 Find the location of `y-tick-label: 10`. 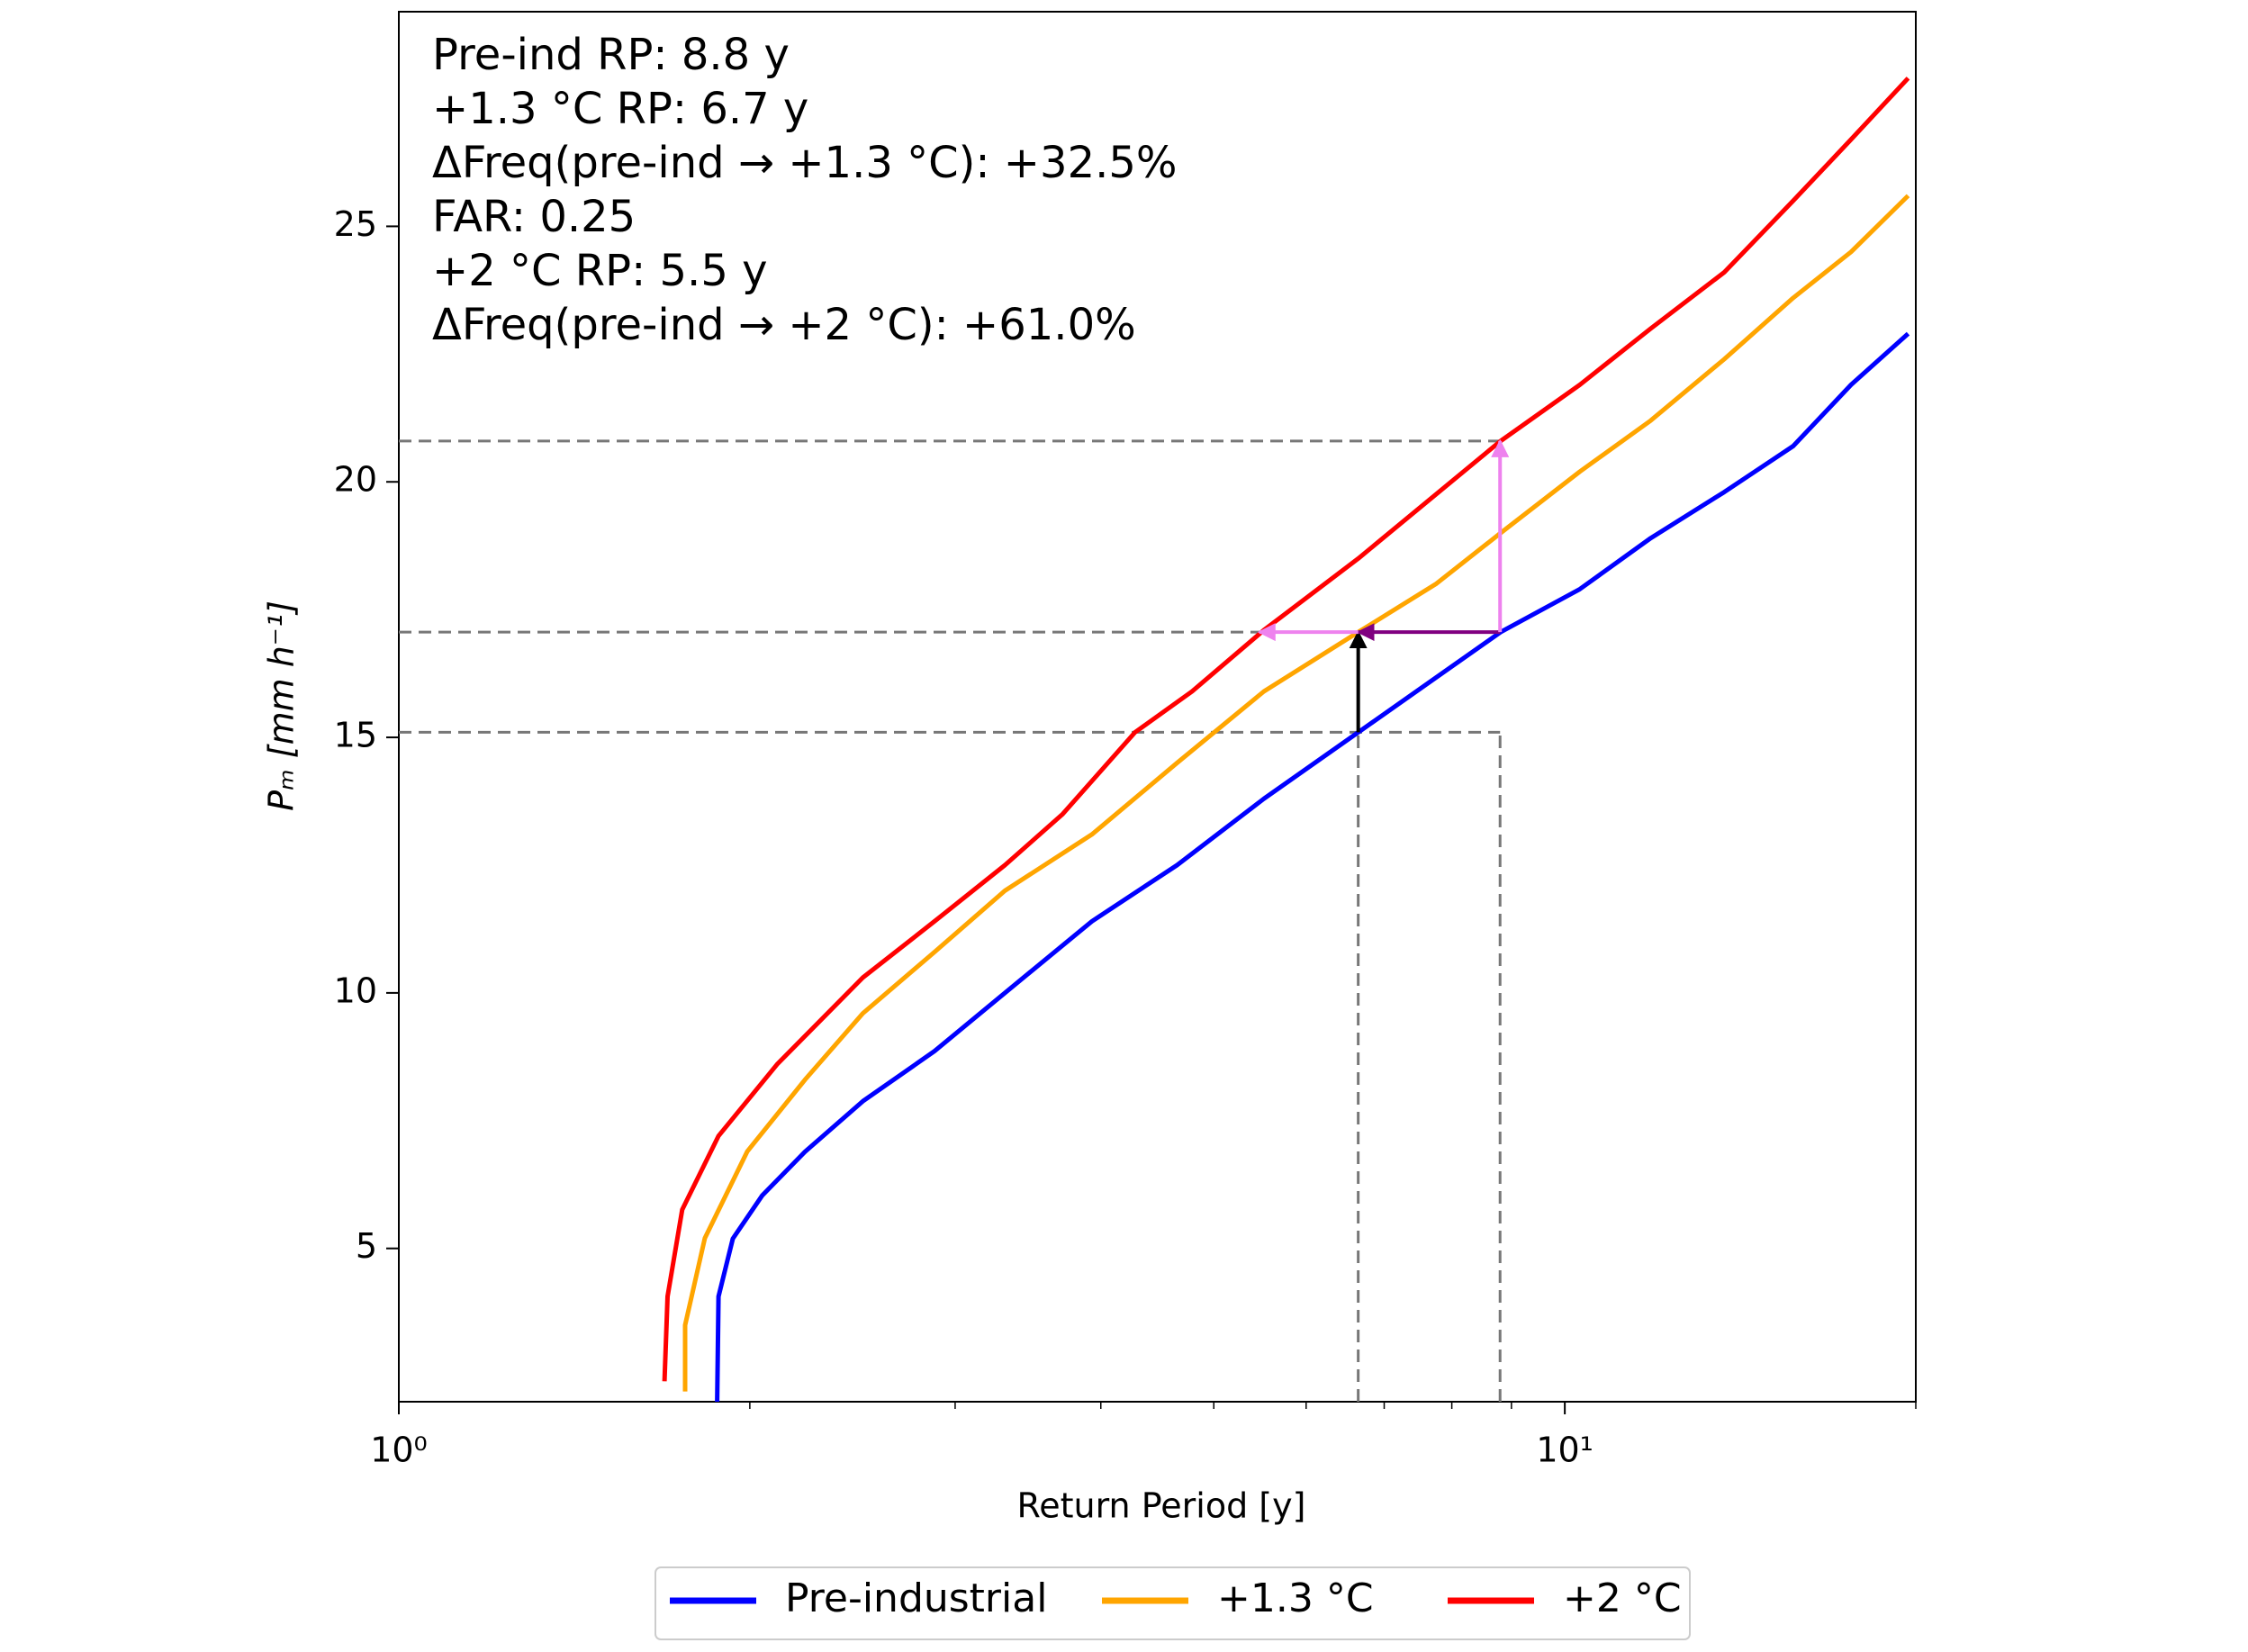

y-tick-label: 10 is located at coordinates (355, 990).